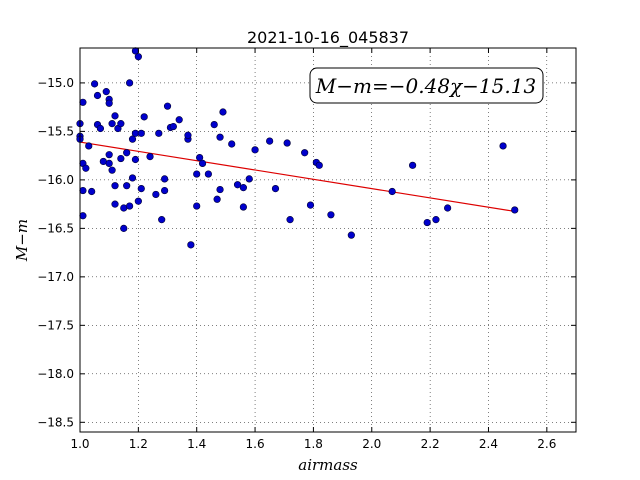 This screenshot has height=480, width=640. I want to click on x-tick-label: 1.6, so click(255, 444).